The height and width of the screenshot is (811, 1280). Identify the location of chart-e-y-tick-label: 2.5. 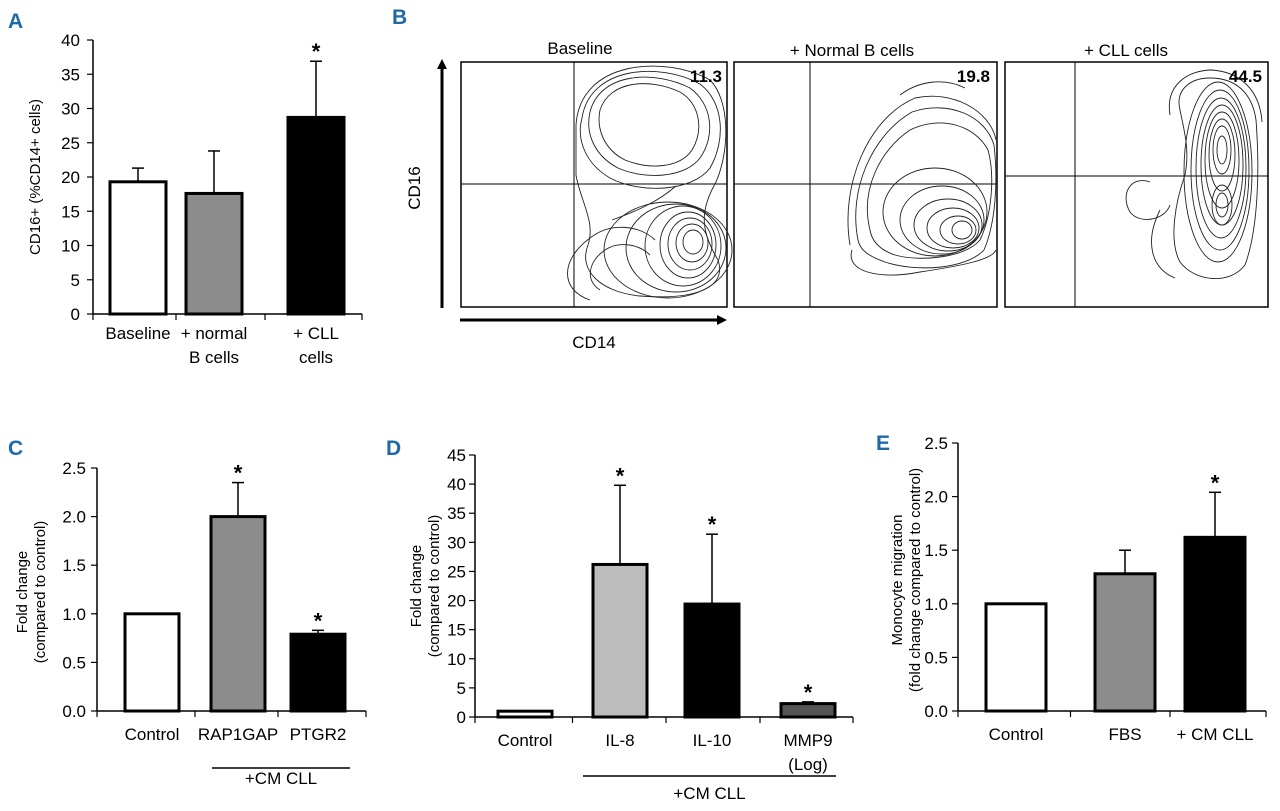
(936, 443).